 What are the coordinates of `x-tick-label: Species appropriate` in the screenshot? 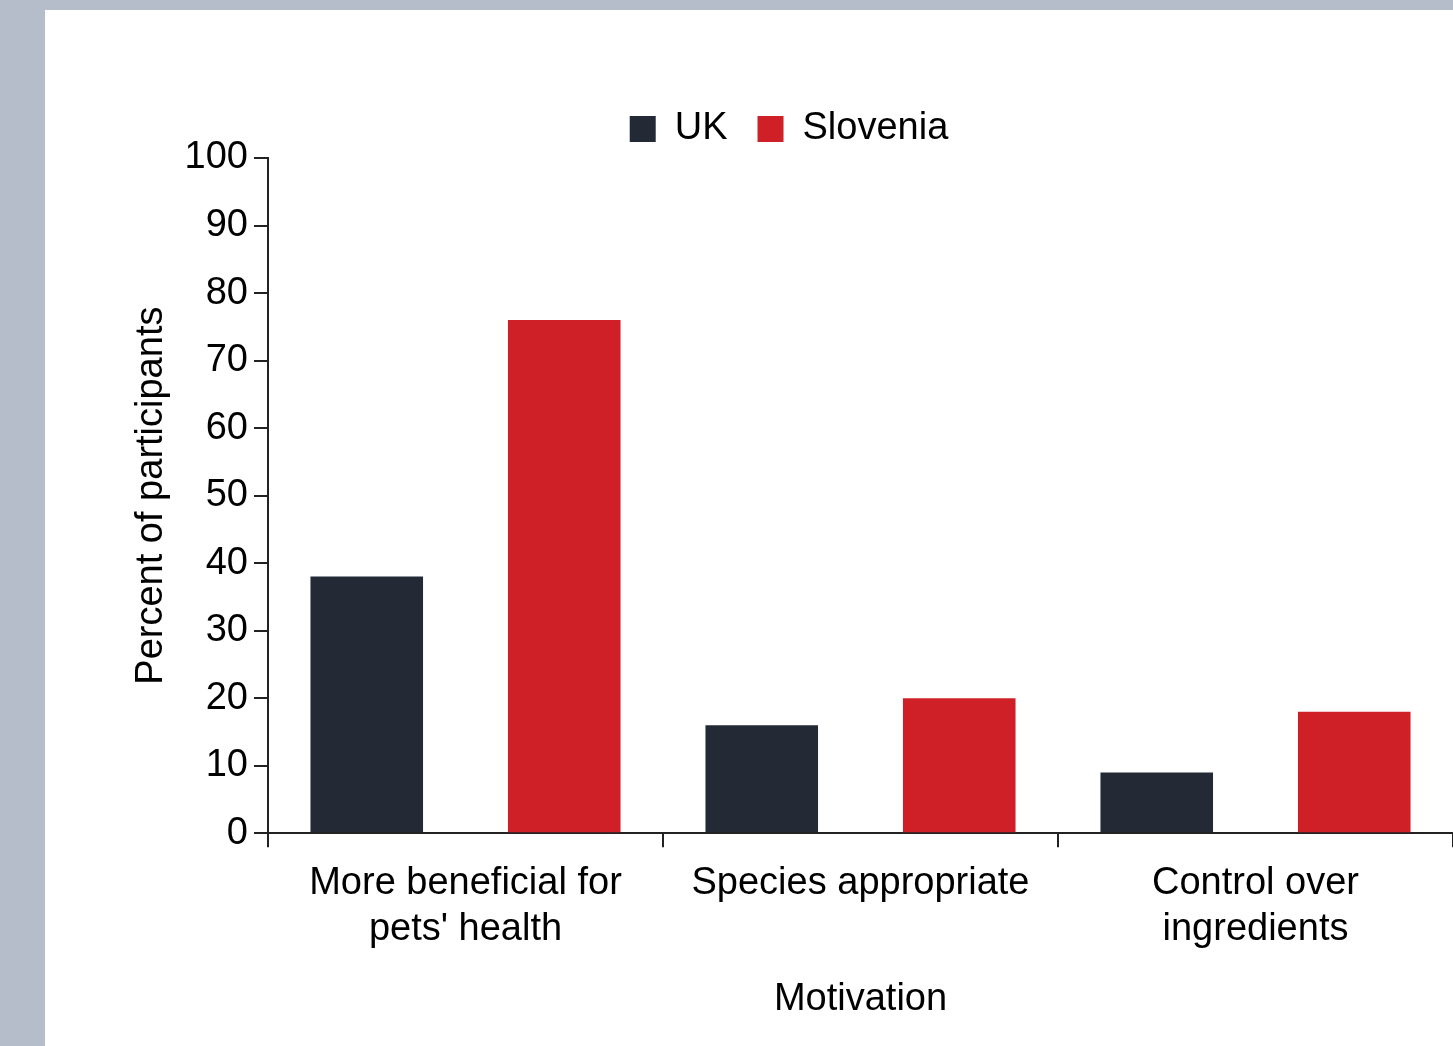 It's located at (860, 881).